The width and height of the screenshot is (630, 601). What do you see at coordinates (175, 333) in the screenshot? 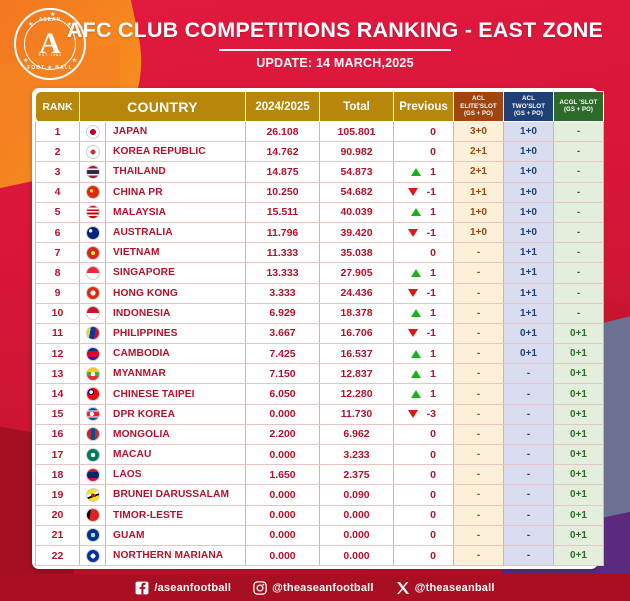
I see `cell-country: PHILIPPINES` at bounding box center [175, 333].